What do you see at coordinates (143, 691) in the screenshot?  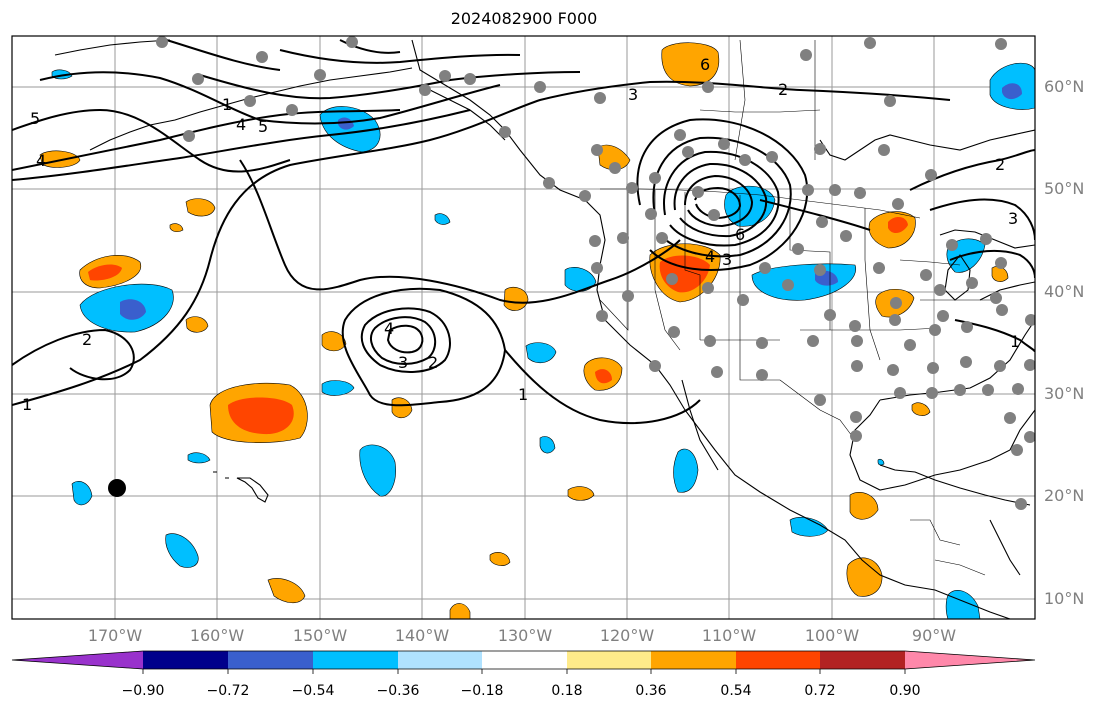 I see `colorbar-tick-label: −0.90` at bounding box center [143, 691].